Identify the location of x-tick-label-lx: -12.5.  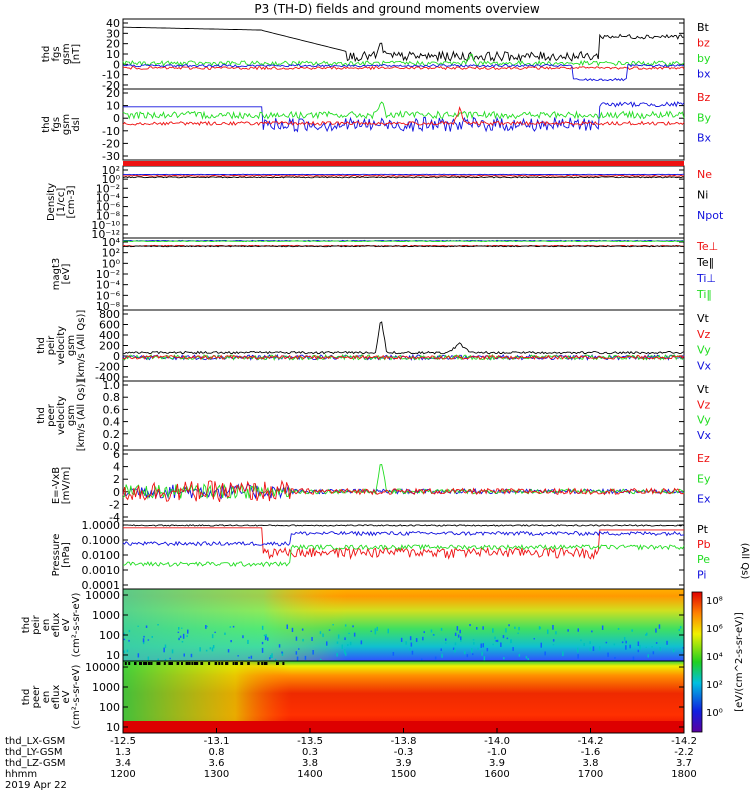
(123, 741).